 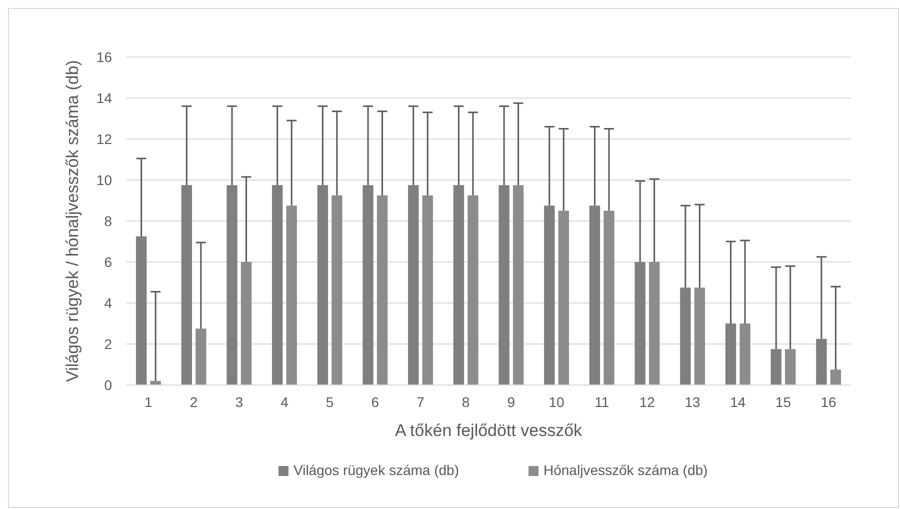 What do you see at coordinates (104, 138) in the screenshot?
I see `y-tick-label: 12` at bounding box center [104, 138].